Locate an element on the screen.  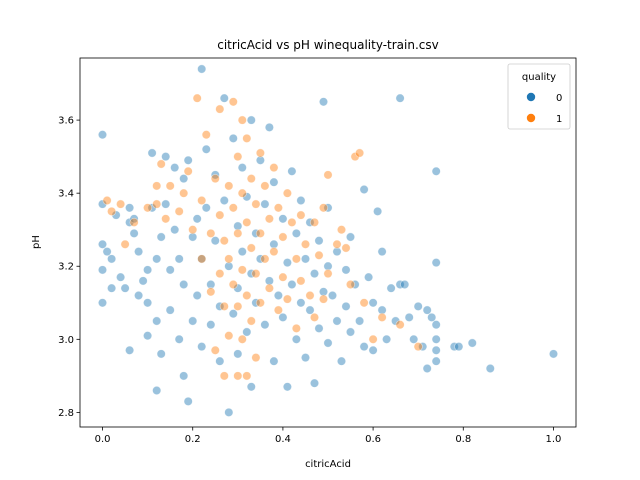
x-tick-label: 0.2 is located at coordinates (193, 439).